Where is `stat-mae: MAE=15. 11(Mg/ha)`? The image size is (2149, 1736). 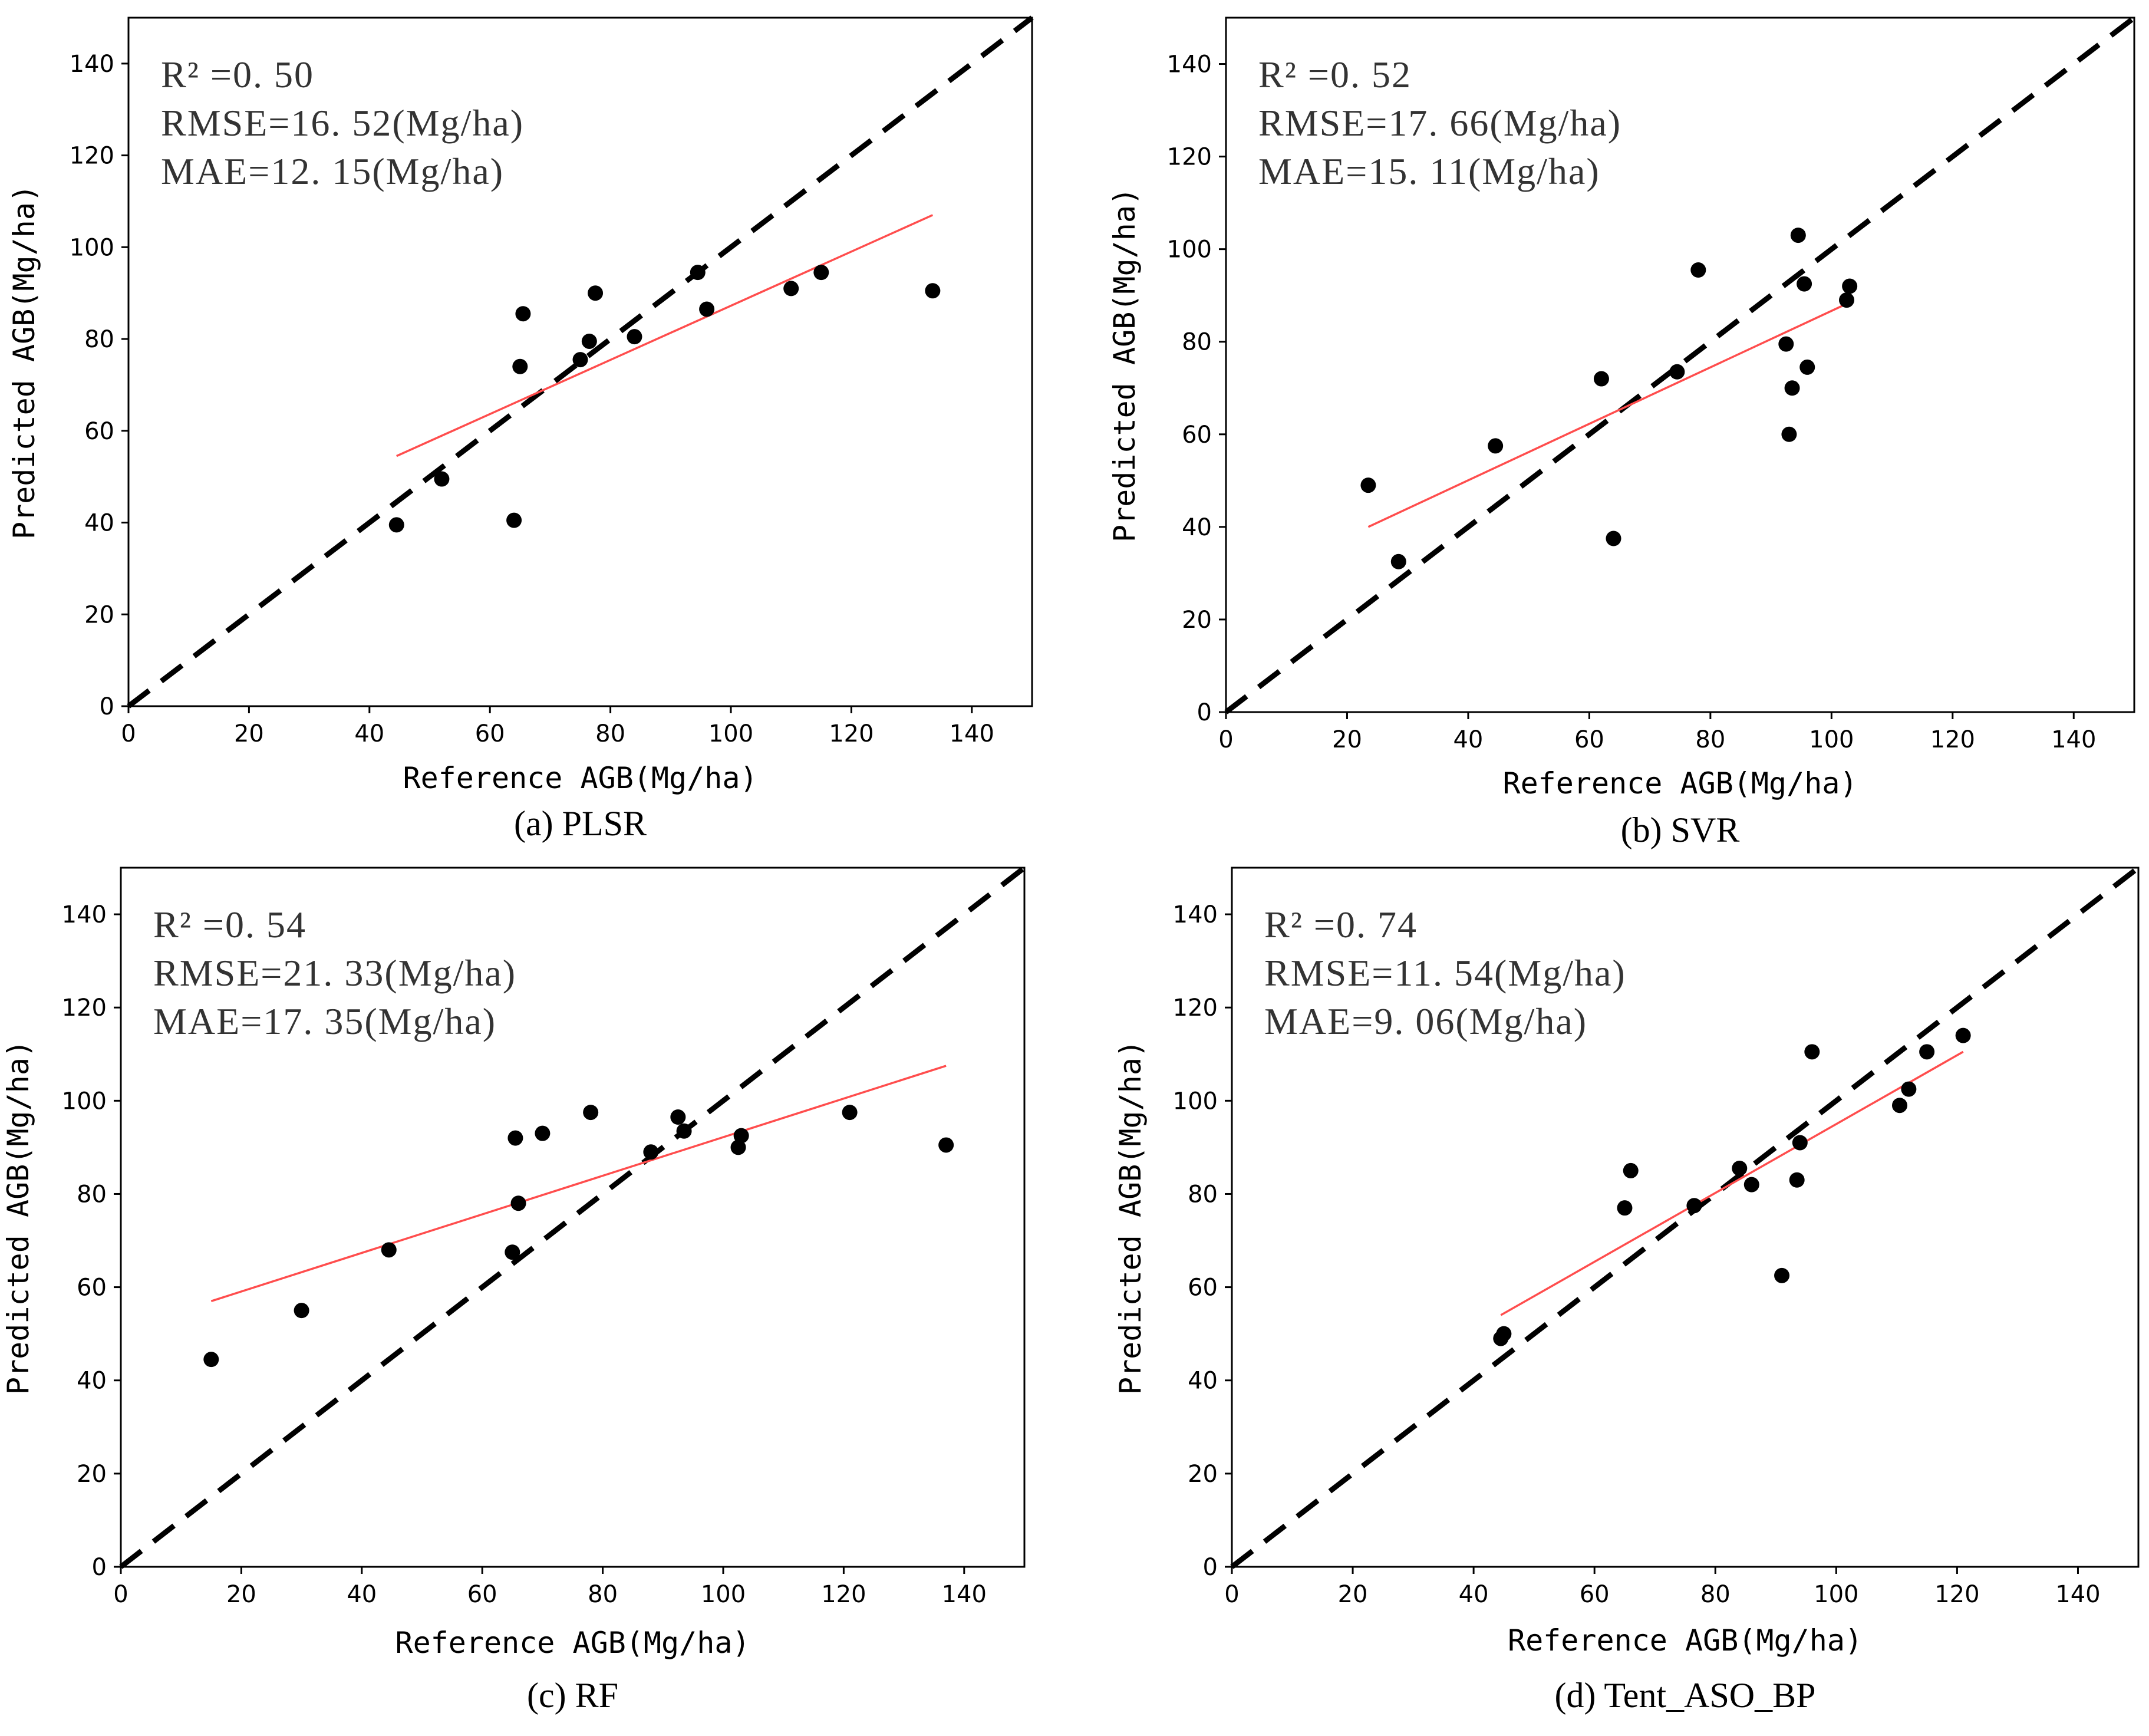 stat-mae: MAE=15. 11(Mg/ha) is located at coordinates (1429, 171).